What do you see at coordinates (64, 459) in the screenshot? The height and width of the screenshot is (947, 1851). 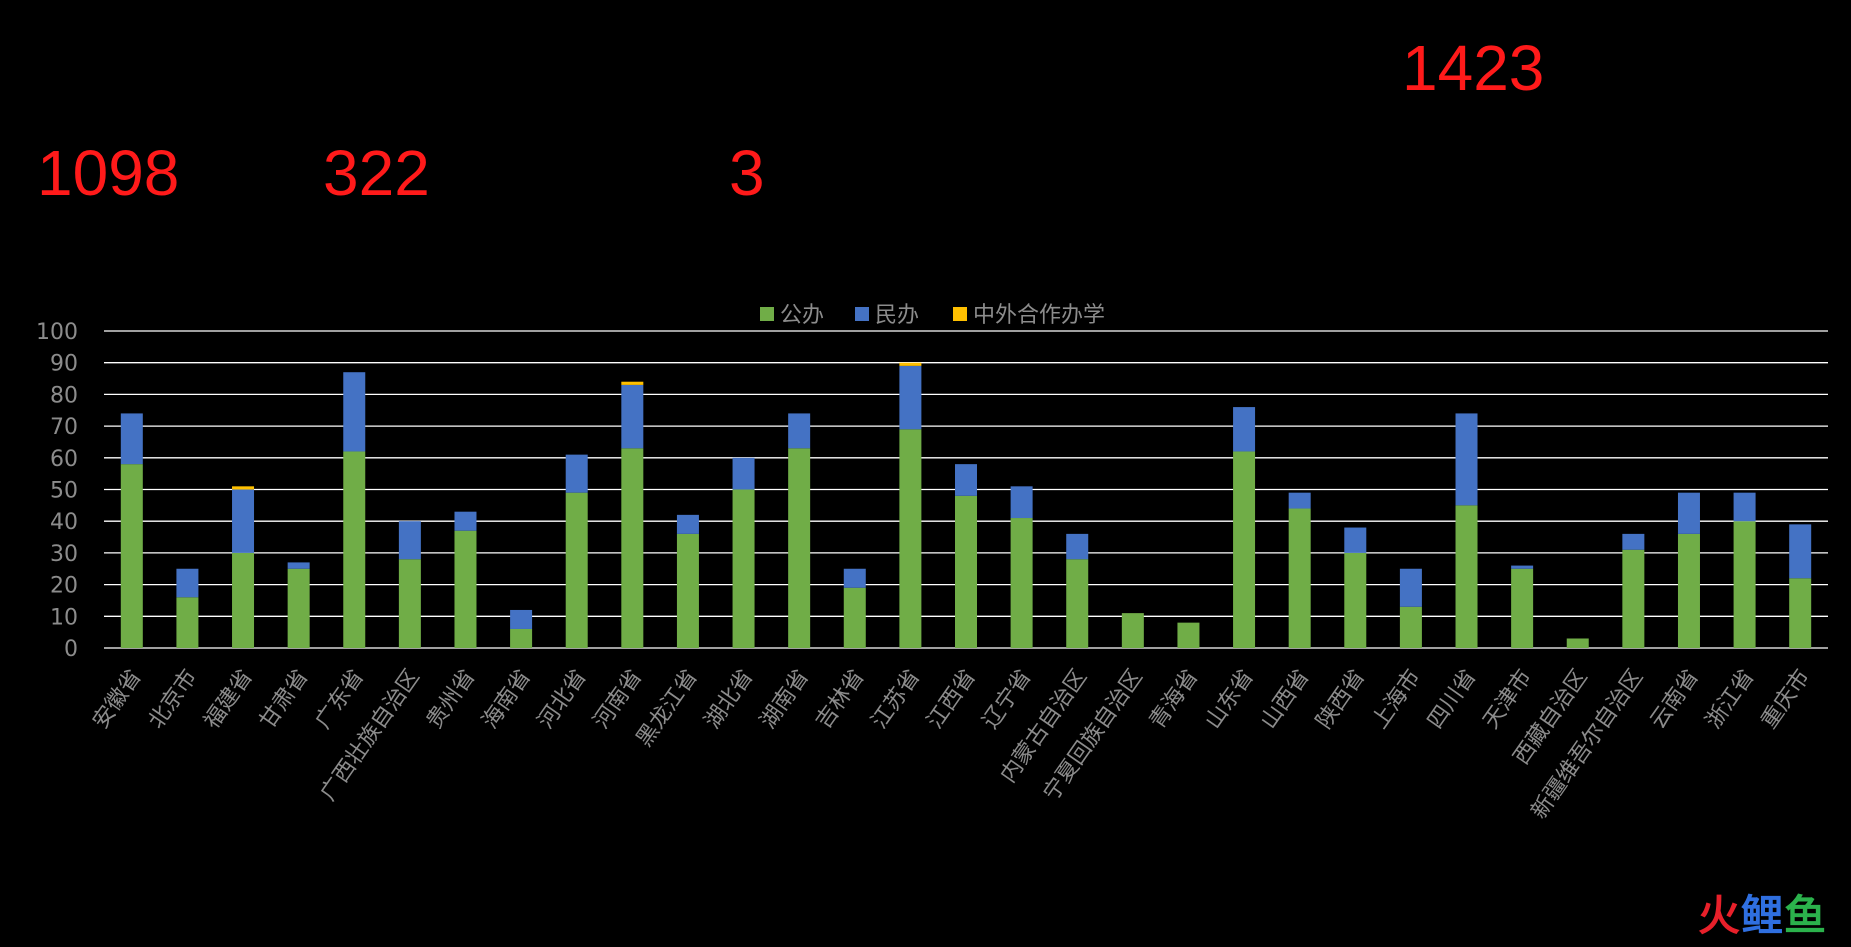 I see `y-tick-label: 60` at bounding box center [64, 459].